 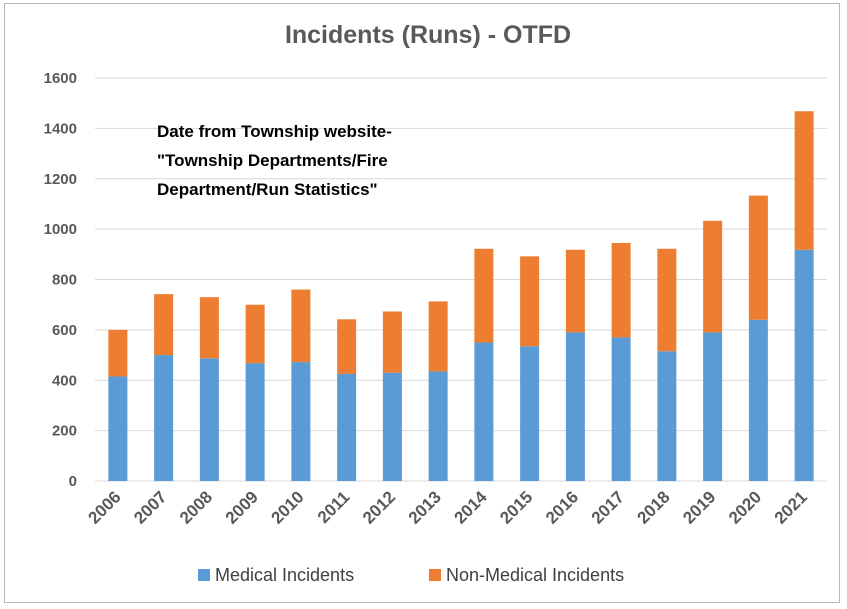 What do you see at coordinates (484, 411) in the screenshot?
I see `bar-medical-2014` at bounding box center [484, 411].